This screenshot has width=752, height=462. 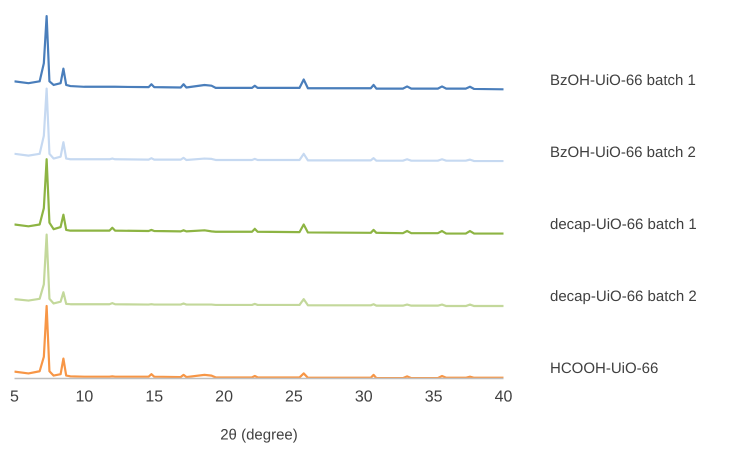 I want to click on x-tick-label: 30, so click(x=363, y=397).